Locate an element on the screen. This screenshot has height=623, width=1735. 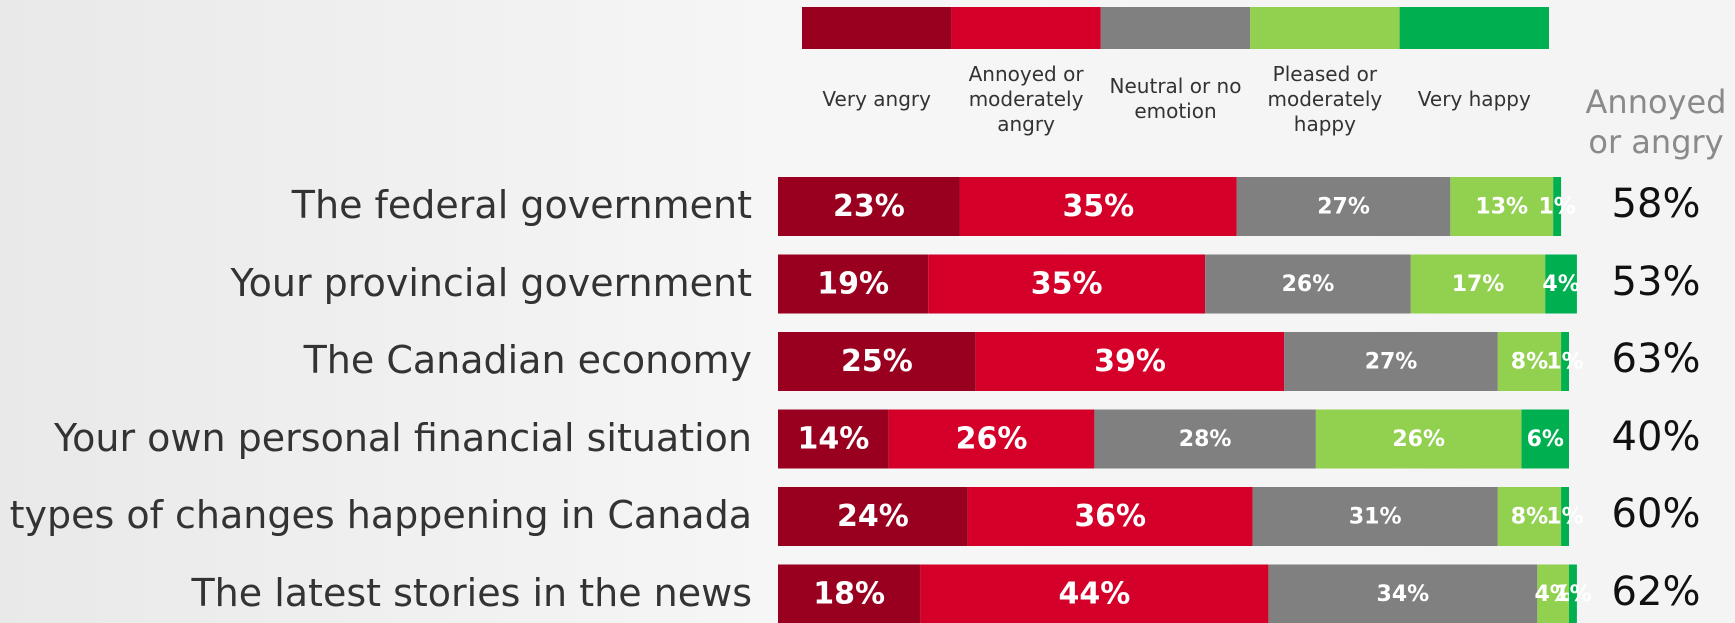
value-label: 25% is located at coordinates (877, 361).